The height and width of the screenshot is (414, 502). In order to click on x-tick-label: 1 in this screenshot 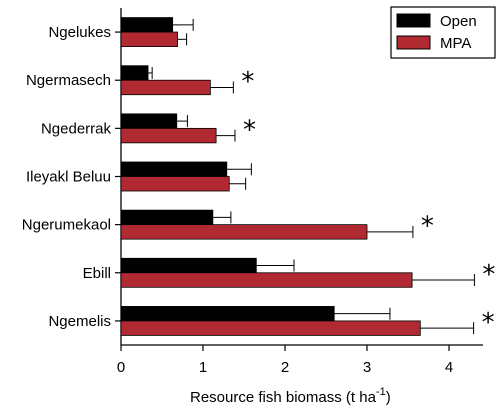, I will do `click(203, 367)`.